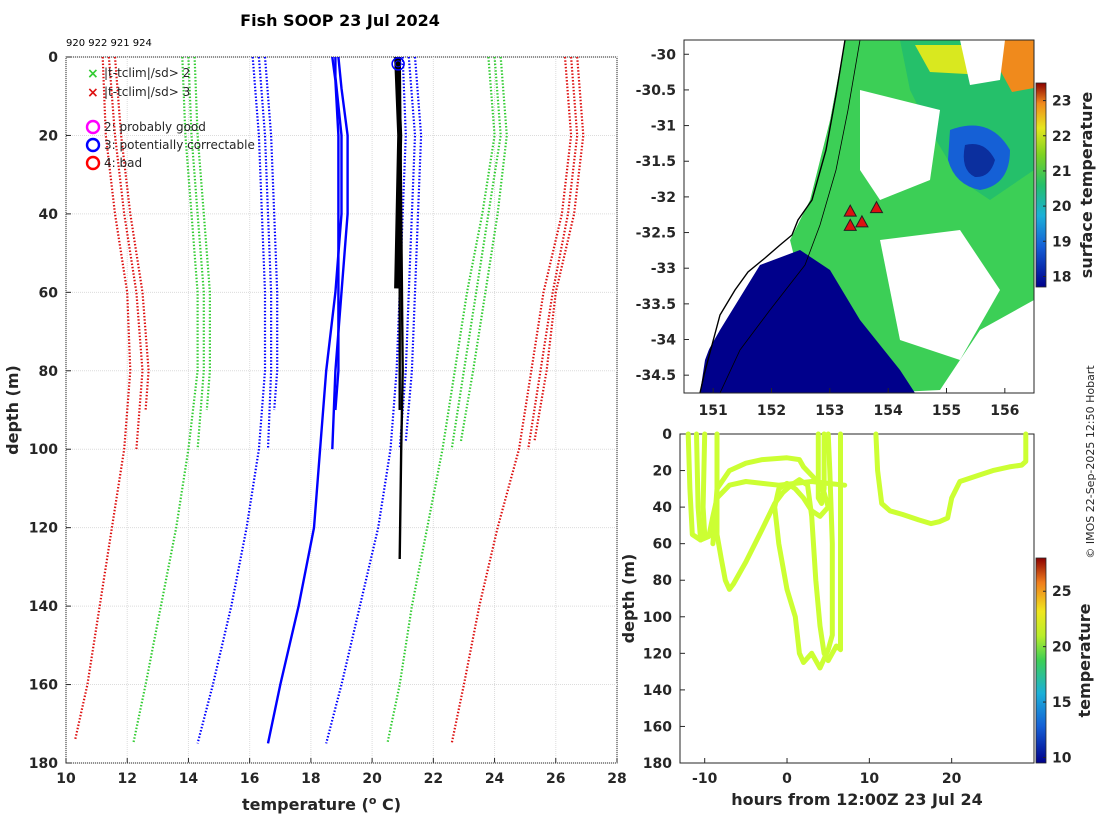 This screenshot has height=820, width=1100. I want to click on legend-marker-x: ×, so click(93, 93).